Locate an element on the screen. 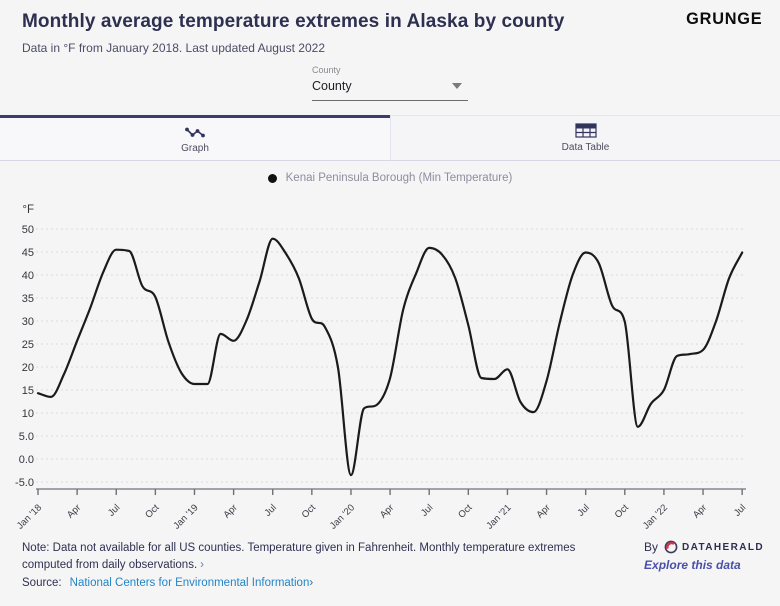 This screenshot has height=606, width=780. by-label: By is located at coordinates (651, 547).